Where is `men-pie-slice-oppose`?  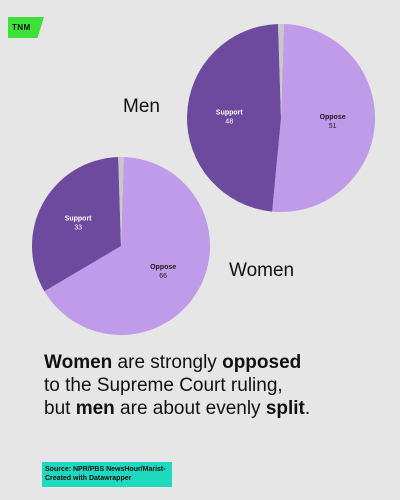
men-pie-slice-oppose is located at coordinates (324, 118).